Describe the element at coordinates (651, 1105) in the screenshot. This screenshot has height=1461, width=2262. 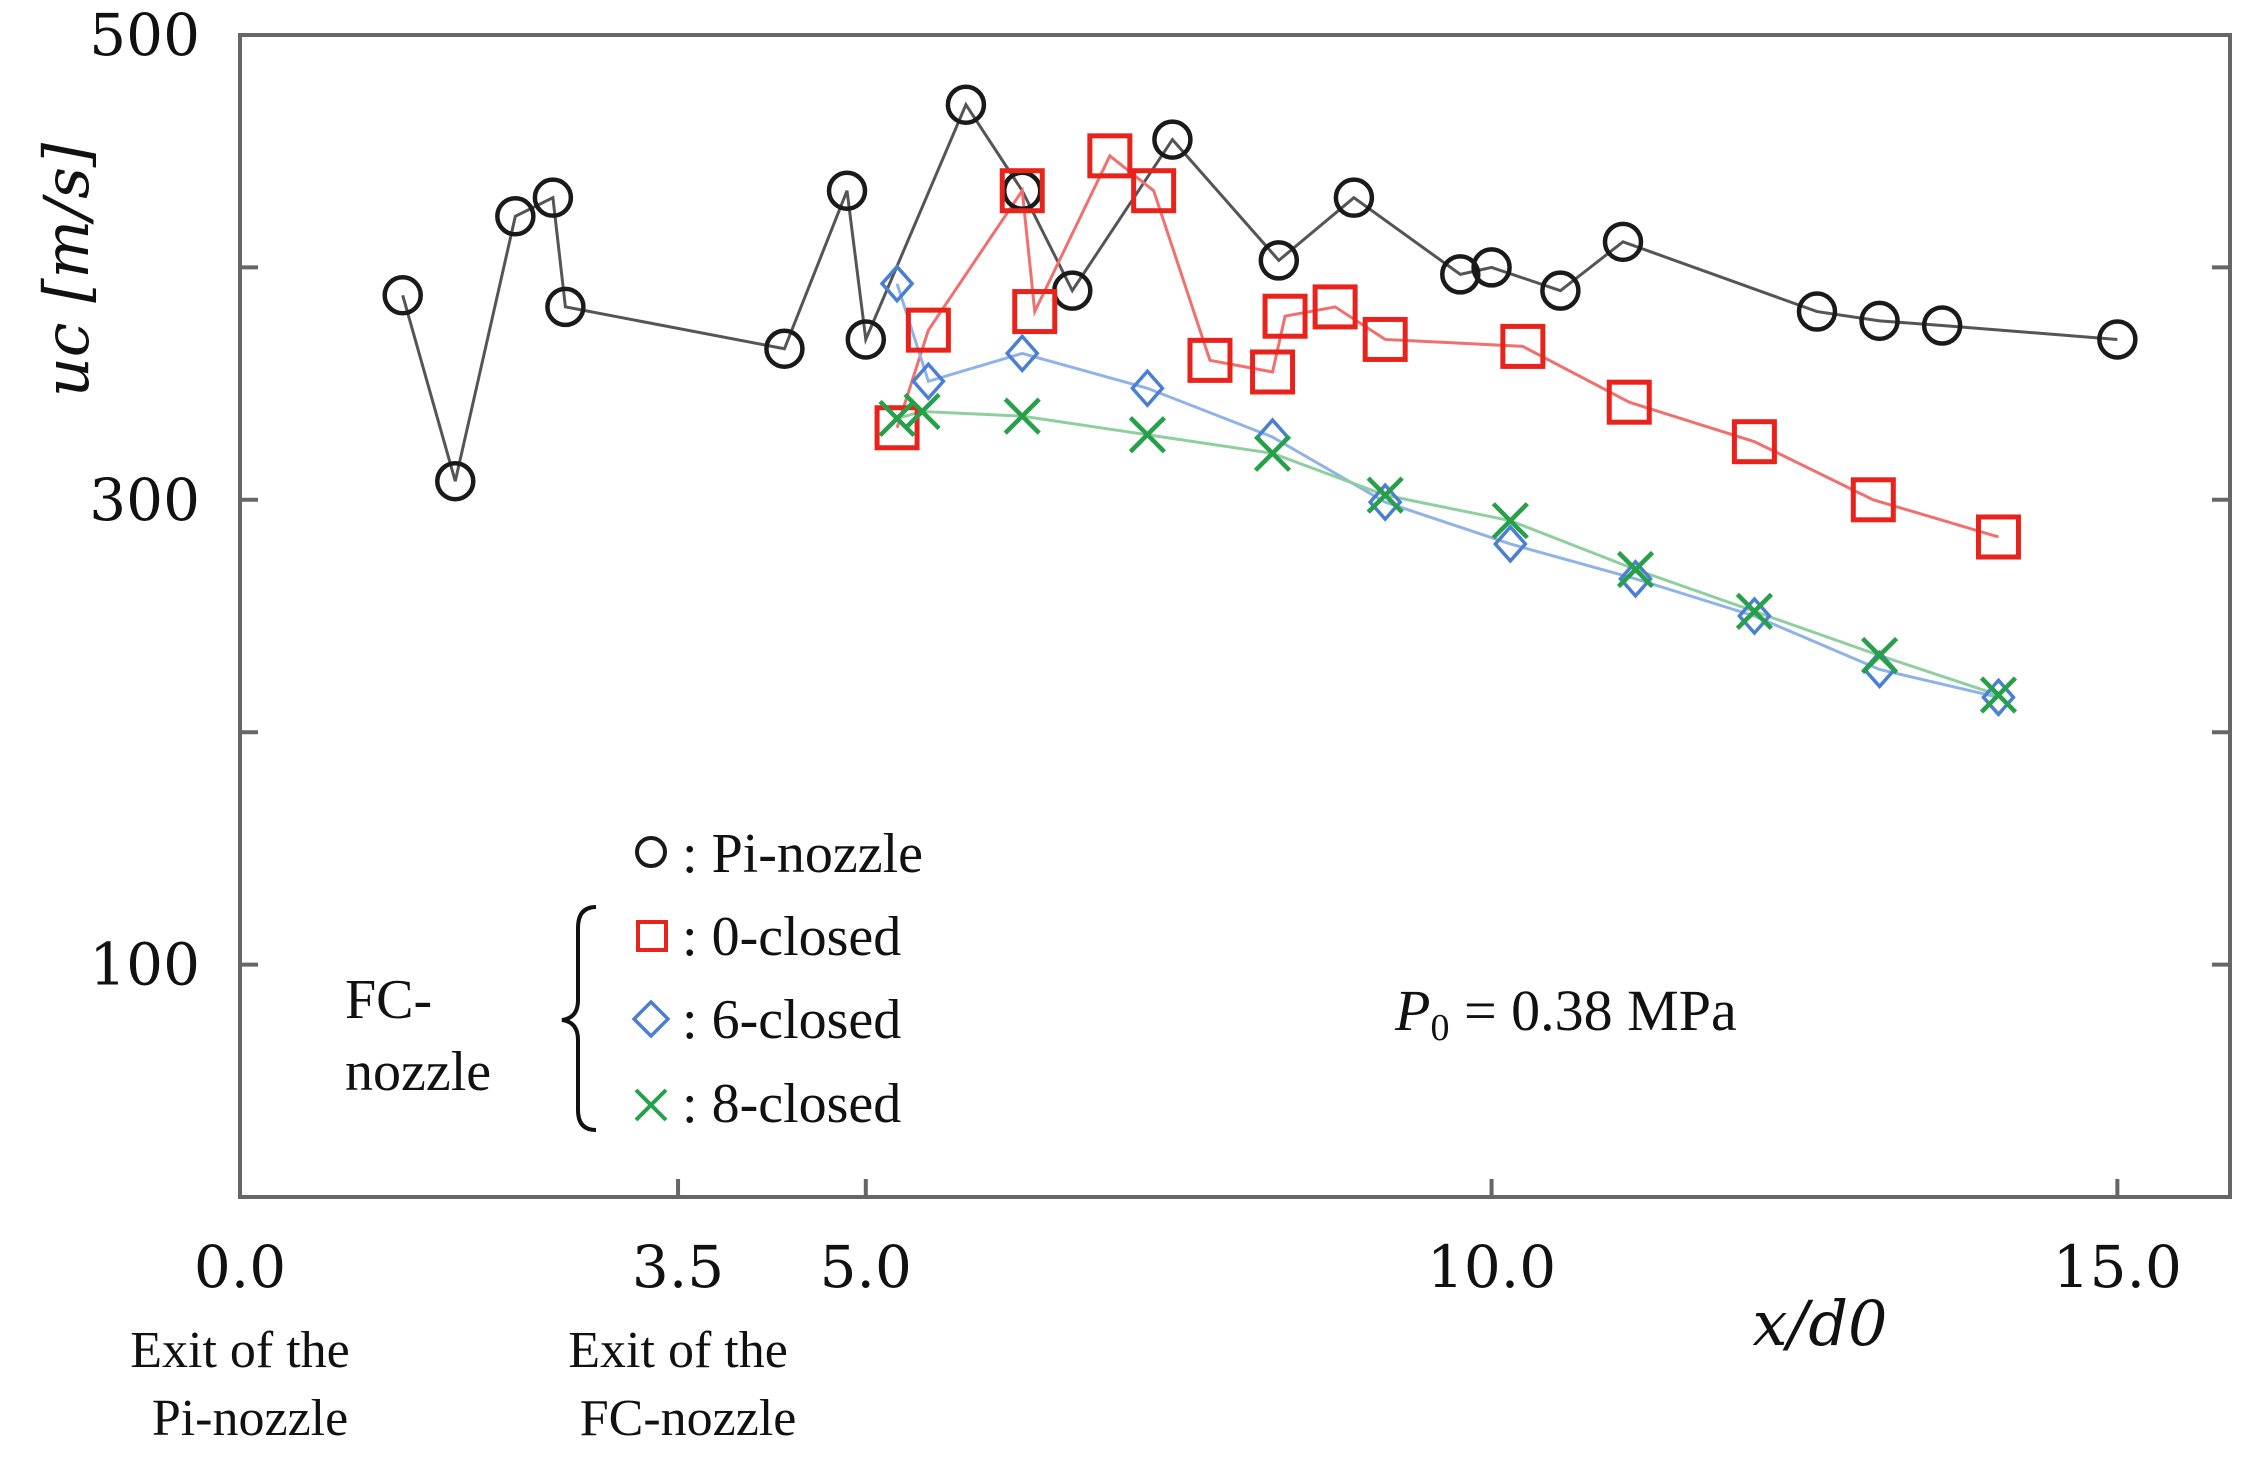
I see `legend-marker-8-closed` at that location.